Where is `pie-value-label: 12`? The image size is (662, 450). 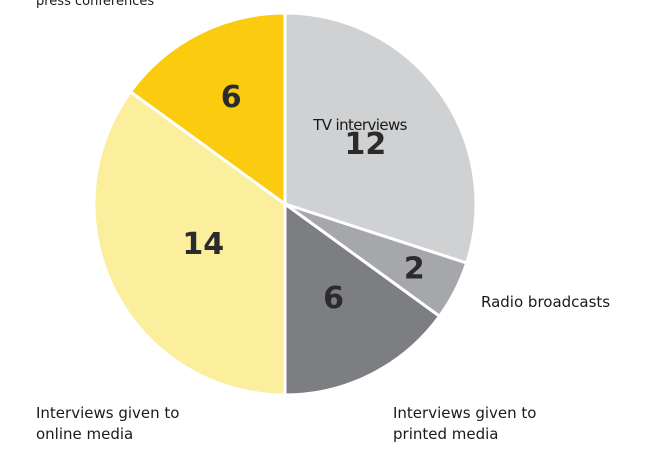 pie-value-label: 12 is located at coordinates (366, 144).